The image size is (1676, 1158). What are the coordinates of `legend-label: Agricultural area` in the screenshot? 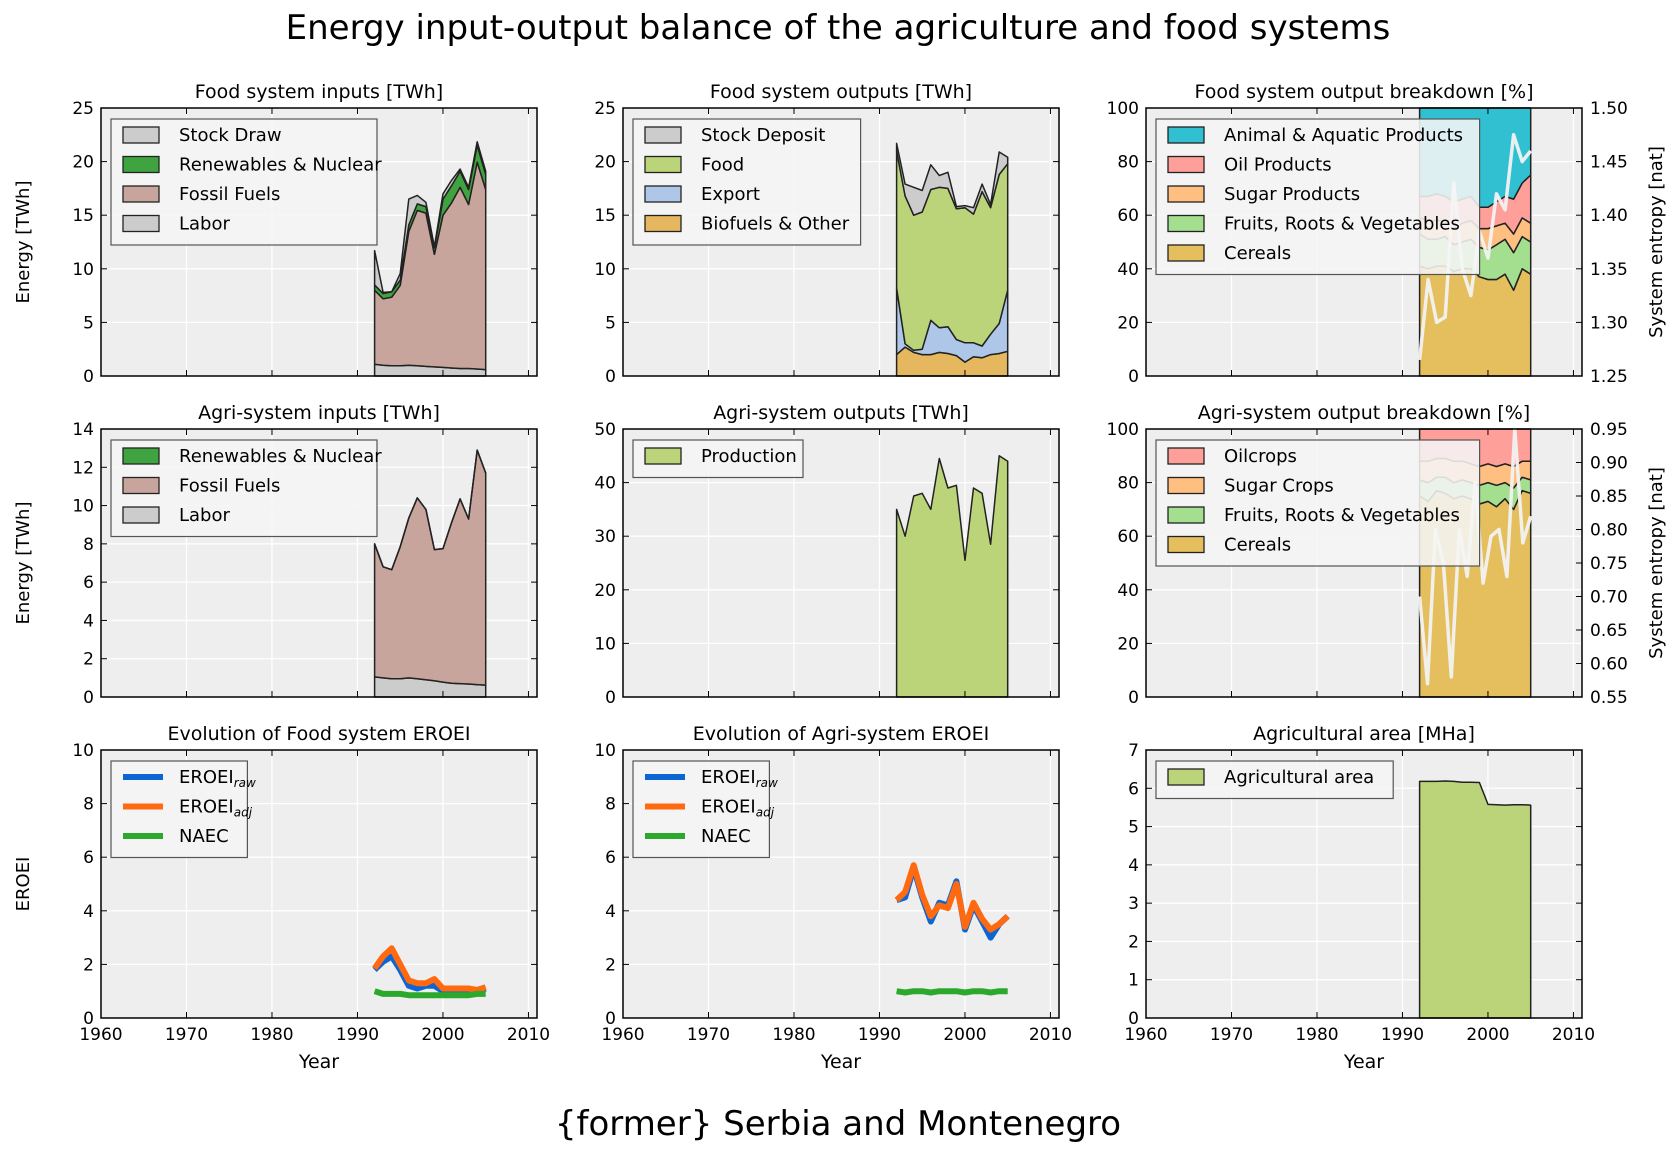 It's located at (1299, 777).